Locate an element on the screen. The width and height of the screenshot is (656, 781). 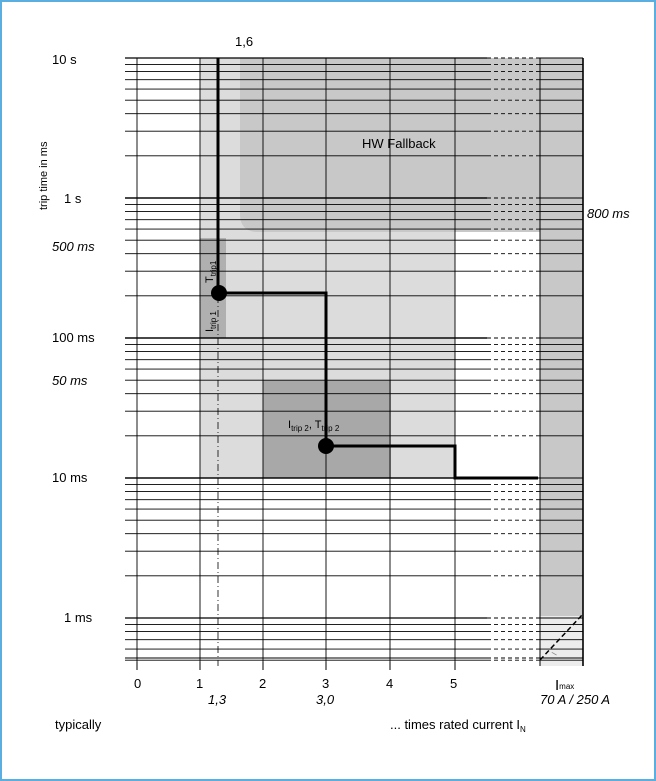
ytick-500ms: 500 ms is located at coordinates (73, 246).